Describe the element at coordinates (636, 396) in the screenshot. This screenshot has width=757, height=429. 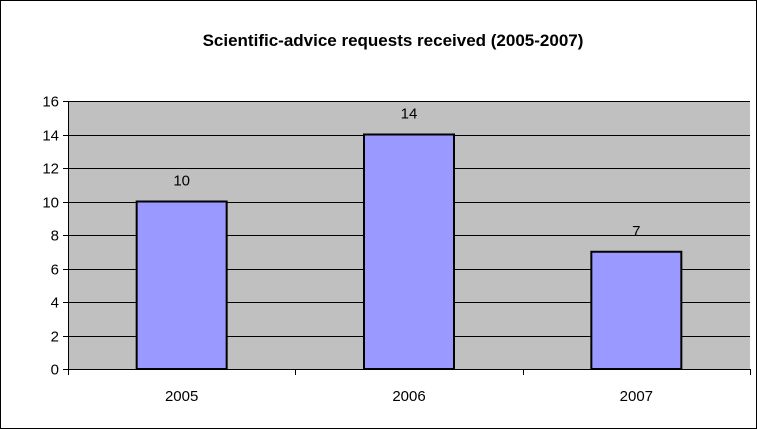
I see `x-tick-label-2007: 2007` at that location.